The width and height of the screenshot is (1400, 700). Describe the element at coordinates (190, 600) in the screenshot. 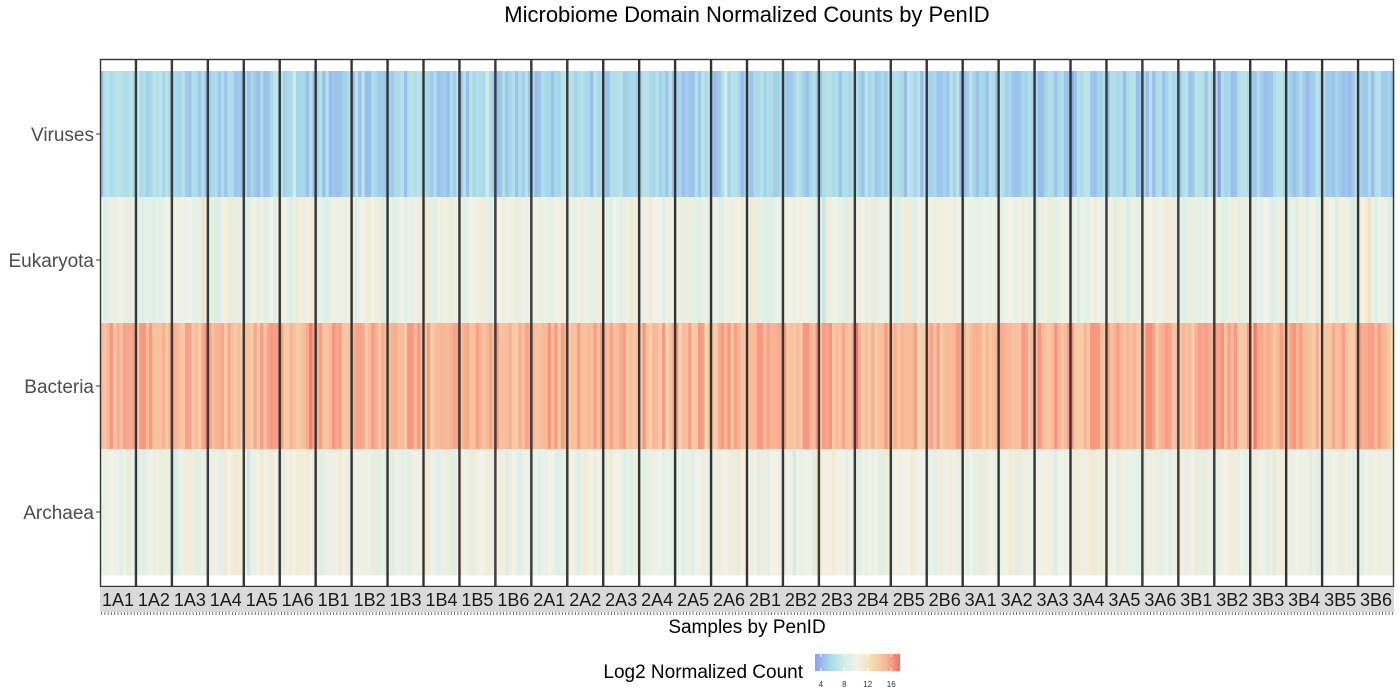

I see `facet-label: 1A3` at that location.